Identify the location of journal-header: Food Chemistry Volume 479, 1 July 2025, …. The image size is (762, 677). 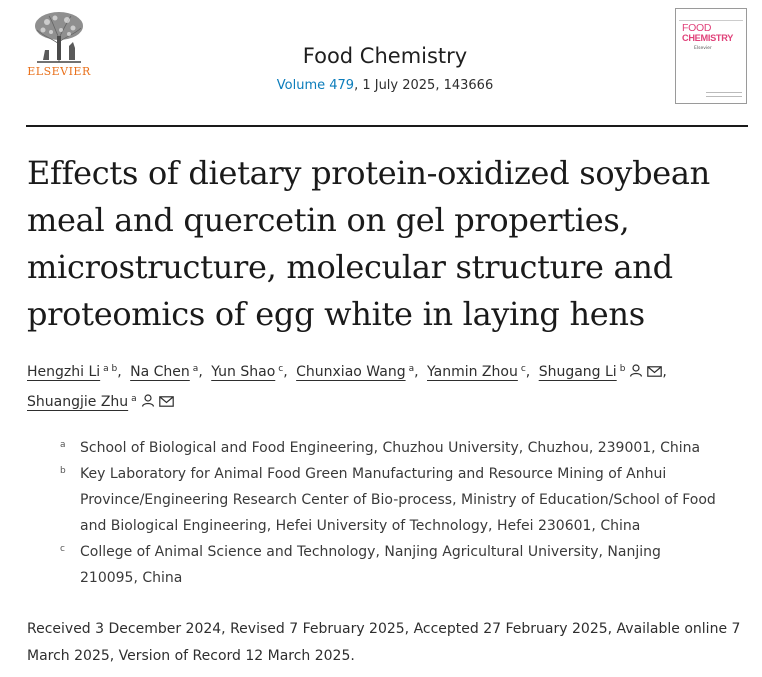
(385, 68).